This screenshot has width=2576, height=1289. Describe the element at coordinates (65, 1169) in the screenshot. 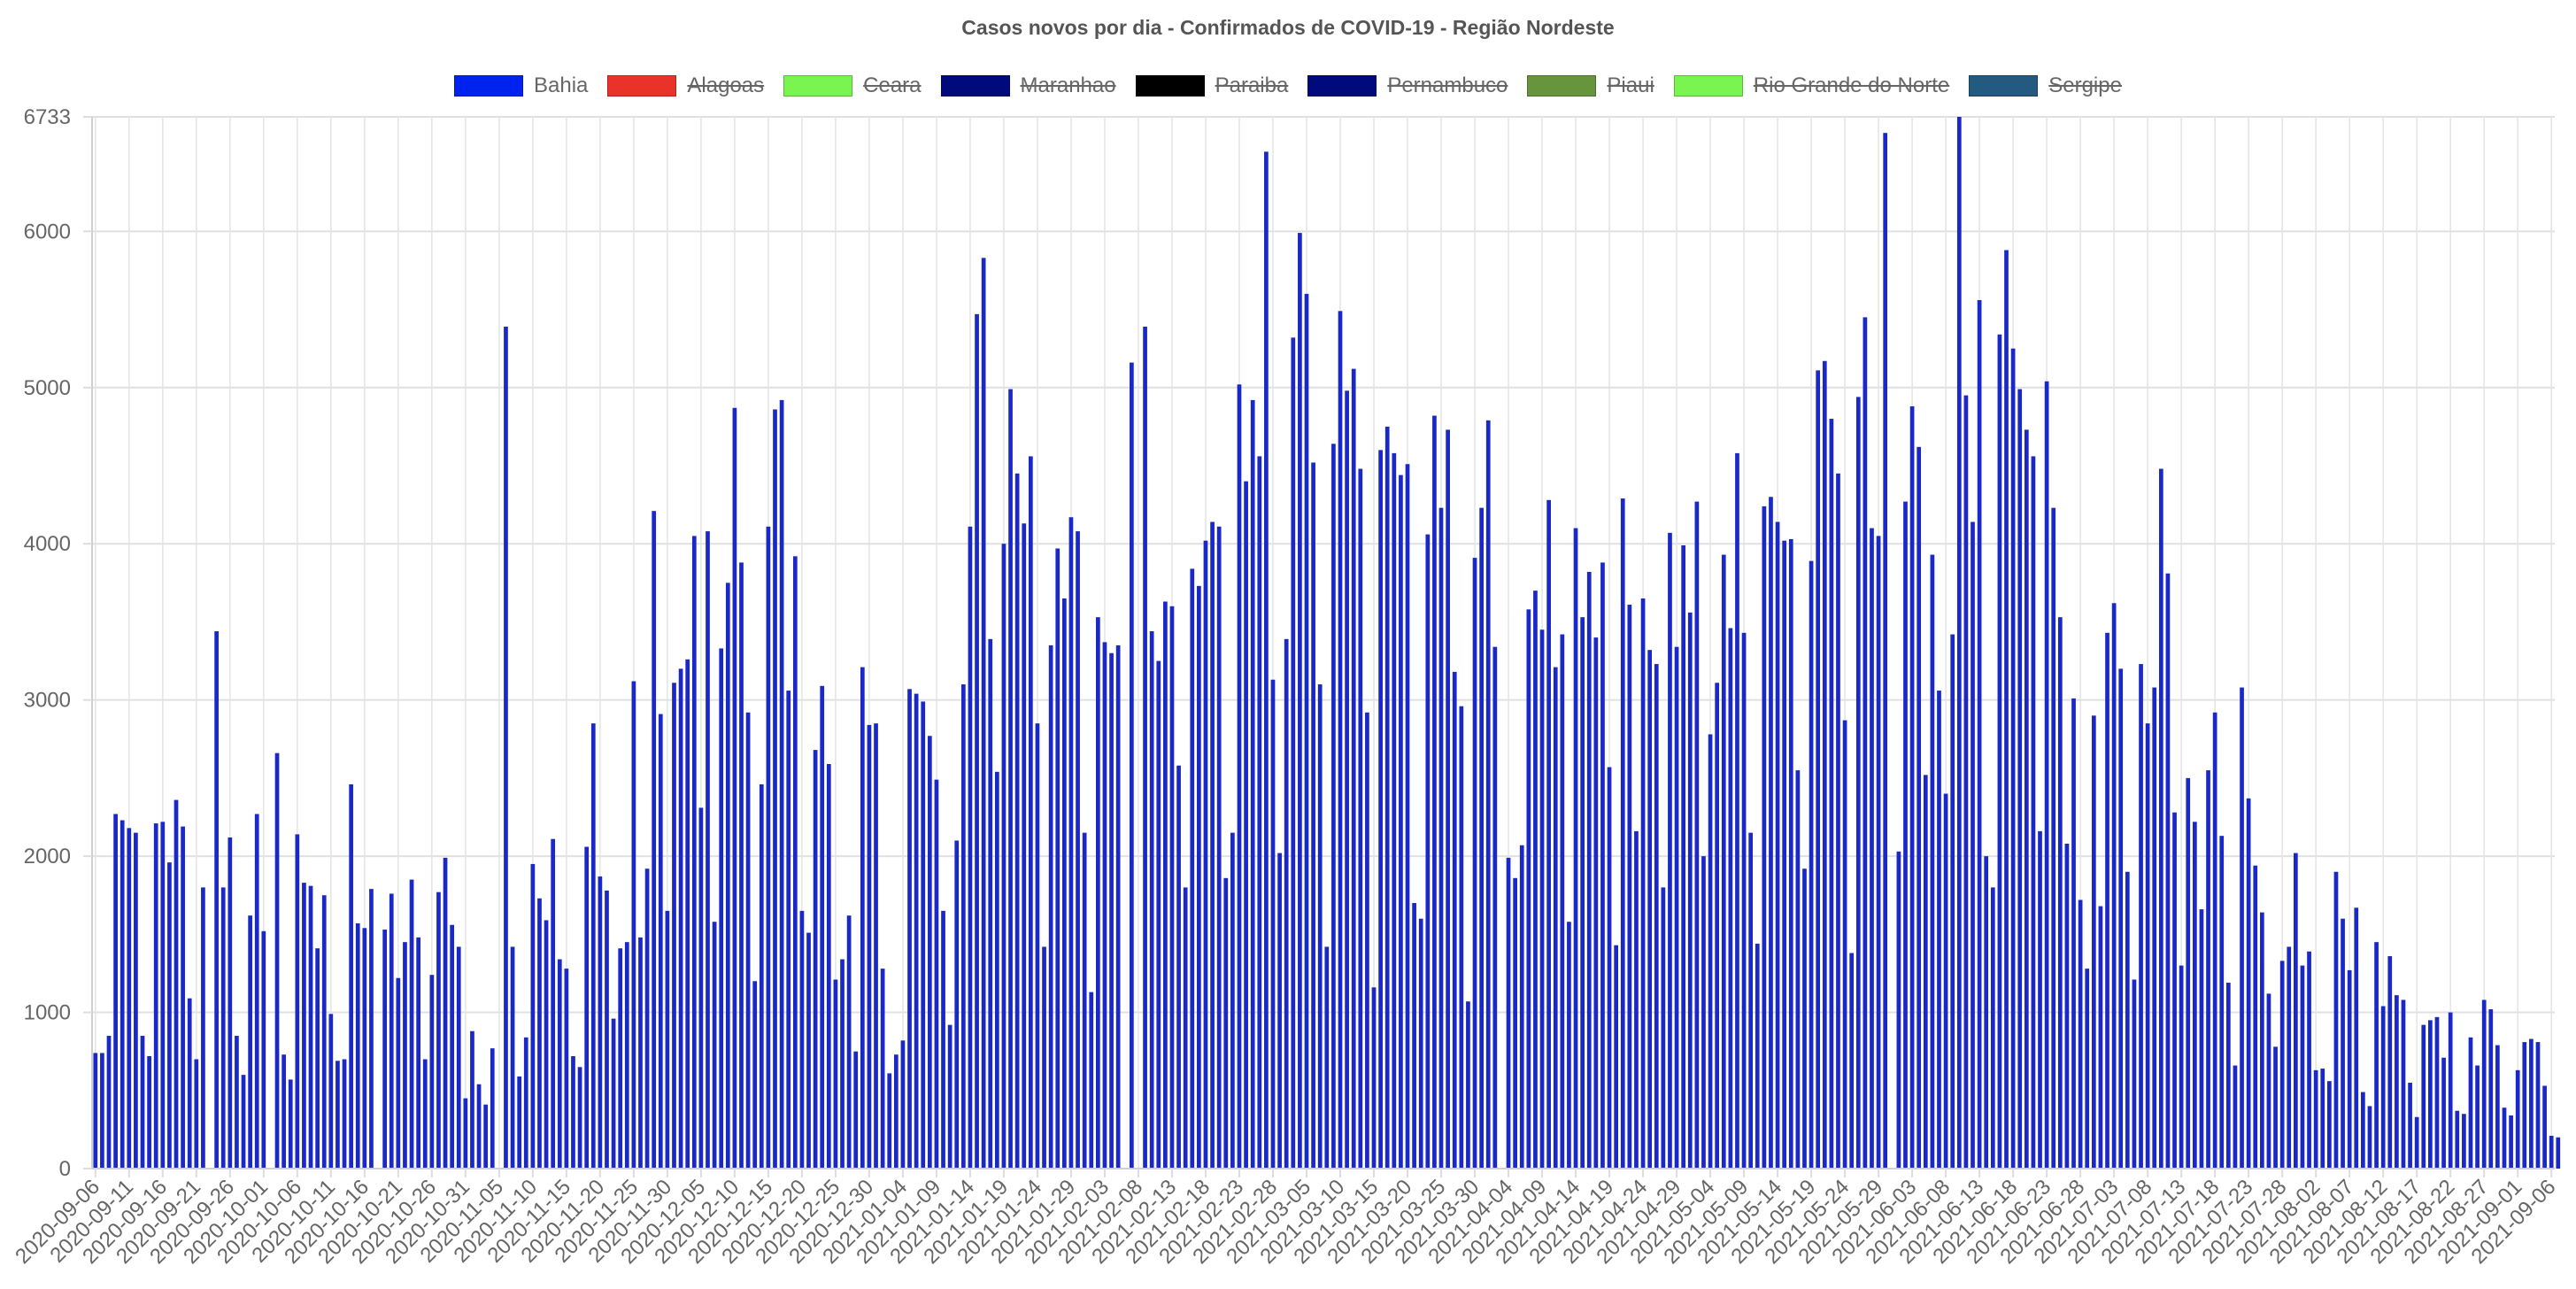

I see `y-tick-label: 0` at that location.